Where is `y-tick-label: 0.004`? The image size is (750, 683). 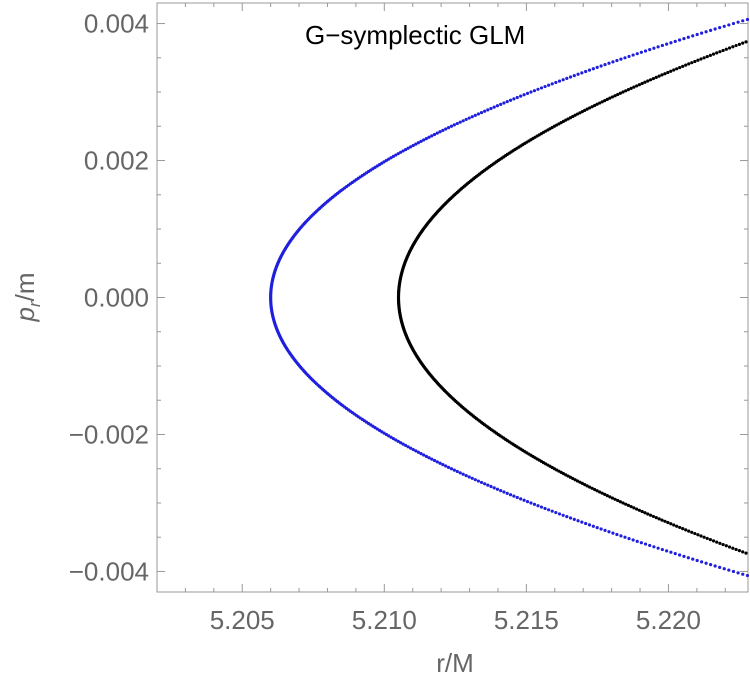 y-tick-label: 0.004 is located at coordinates (116, 24).